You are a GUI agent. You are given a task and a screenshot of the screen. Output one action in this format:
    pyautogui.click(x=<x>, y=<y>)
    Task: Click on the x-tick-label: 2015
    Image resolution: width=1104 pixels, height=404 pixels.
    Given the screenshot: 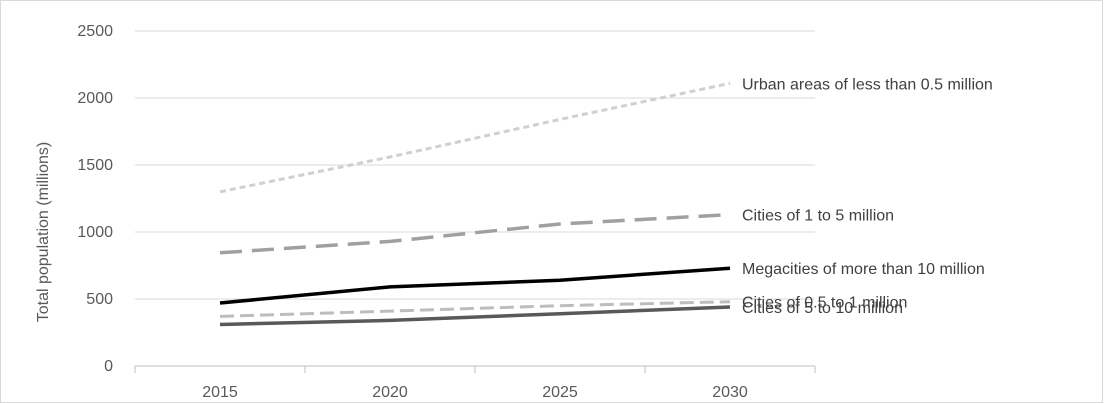 What is the action you would take?
    pyautogui.click(x=220, y=392)
    